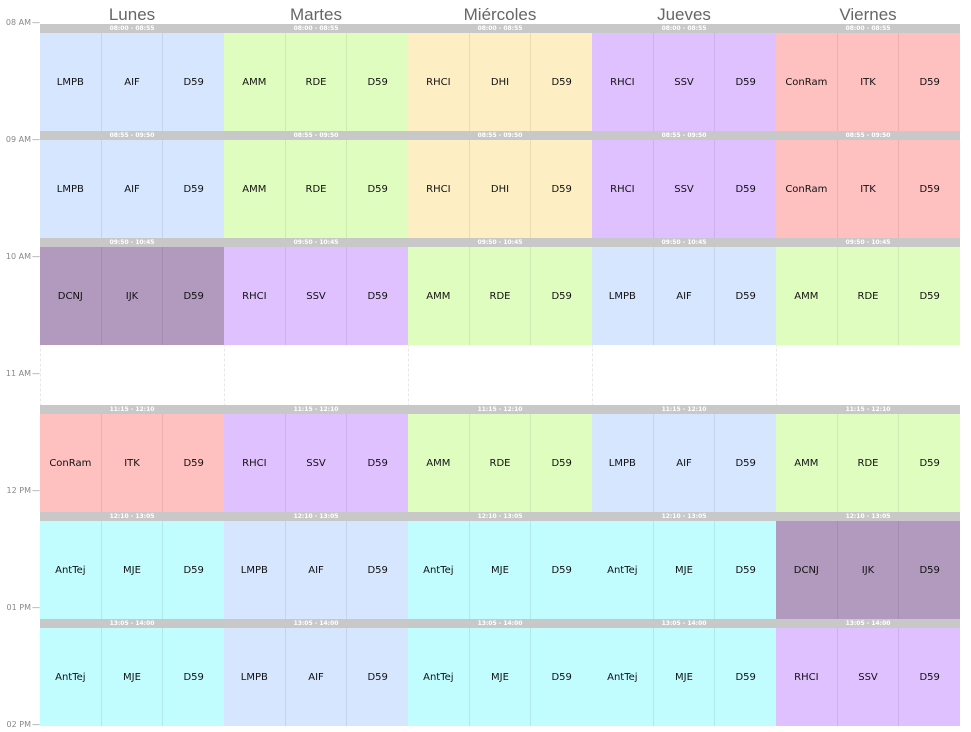 This screenshot has width=971, height=732. I want to click on class-block: 08:00 - 08:55 LMPB AIF D59, so click(132, 77).